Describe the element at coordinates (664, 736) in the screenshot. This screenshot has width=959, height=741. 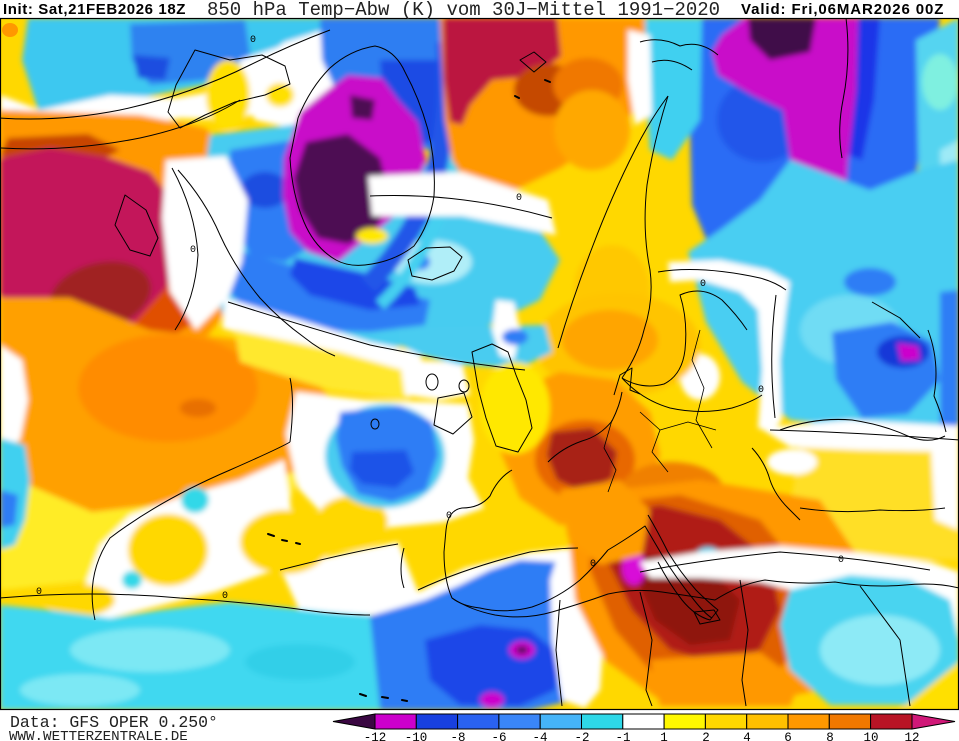
I see `svg-text: 1` at that location.